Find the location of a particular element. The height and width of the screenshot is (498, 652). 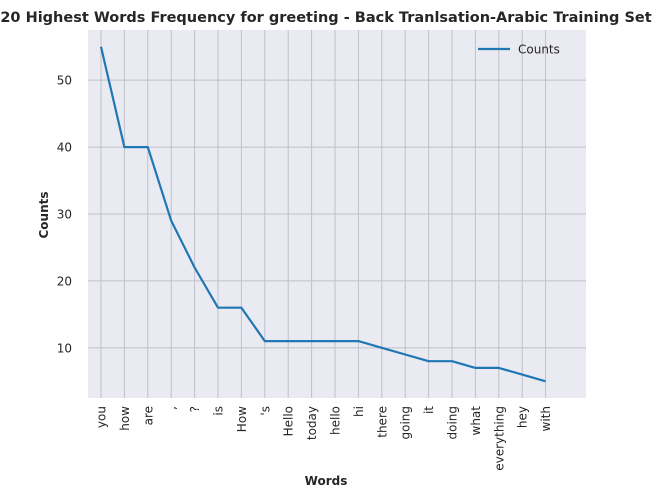

x-tick-label: are is located at coordinates (148, 415).